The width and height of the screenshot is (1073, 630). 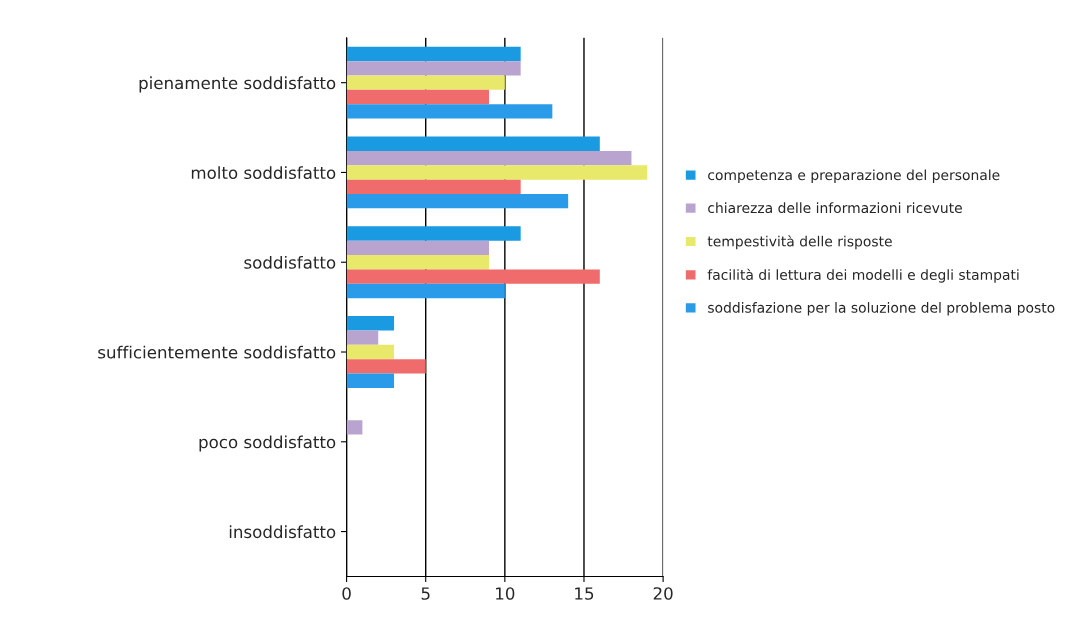 I want to click on y-tick-label: poco soddisfatto, so click(x=267, y=443).